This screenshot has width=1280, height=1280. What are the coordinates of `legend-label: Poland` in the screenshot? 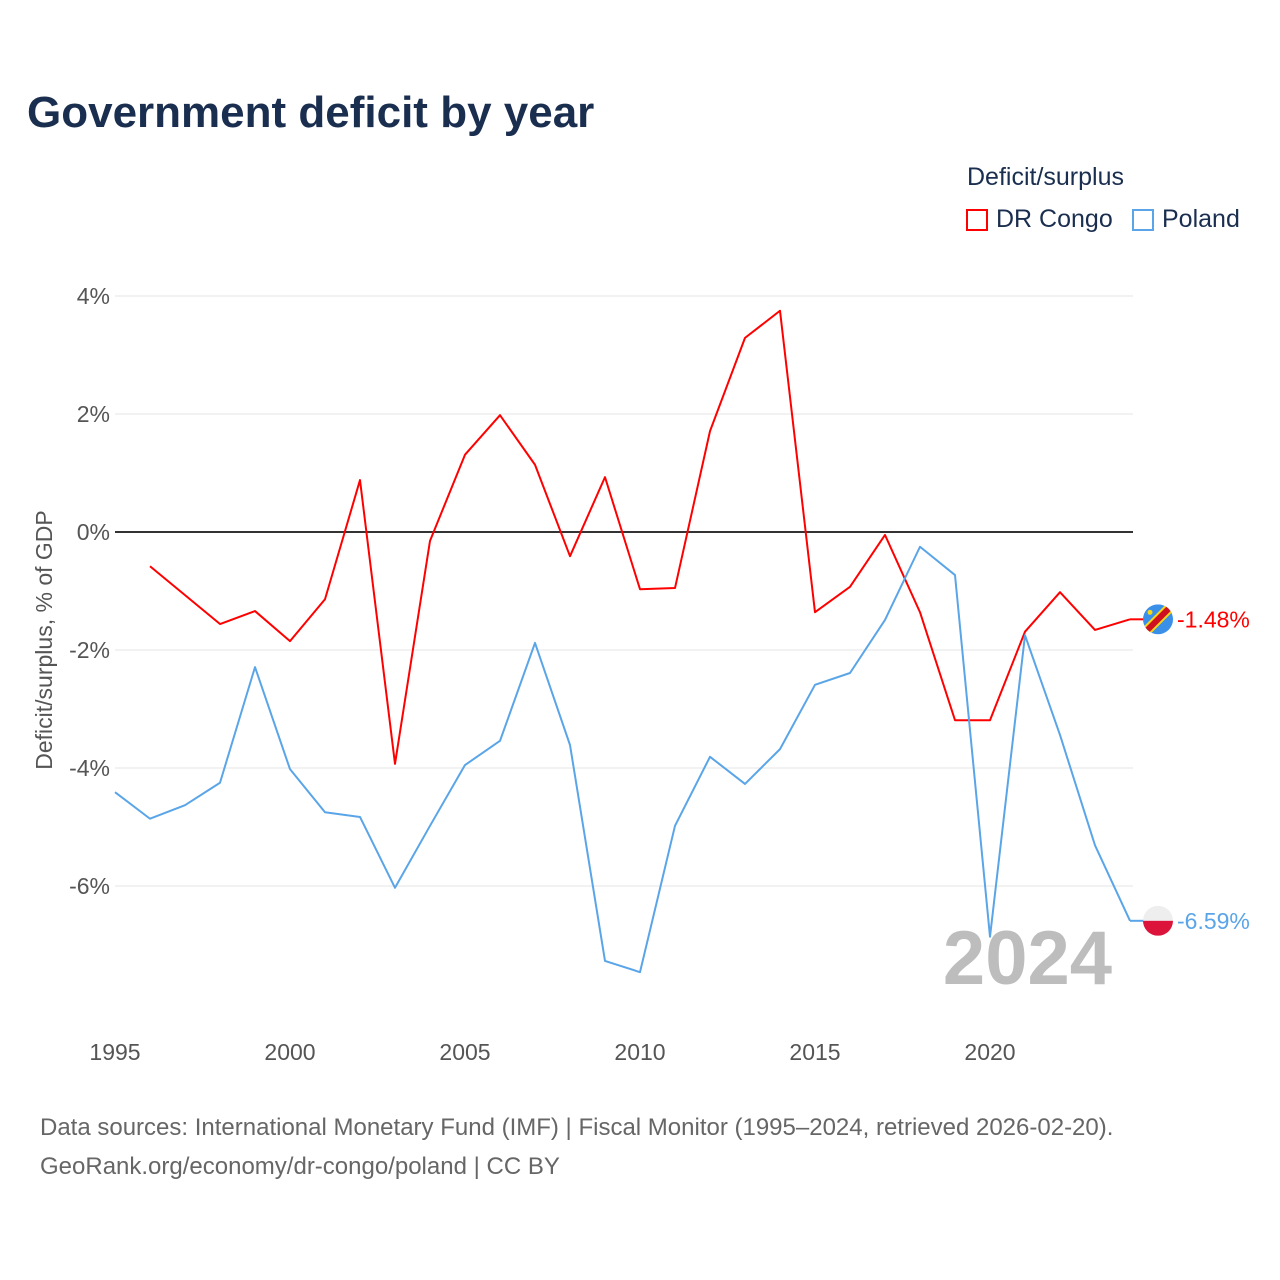 It's located at (1201, 219).